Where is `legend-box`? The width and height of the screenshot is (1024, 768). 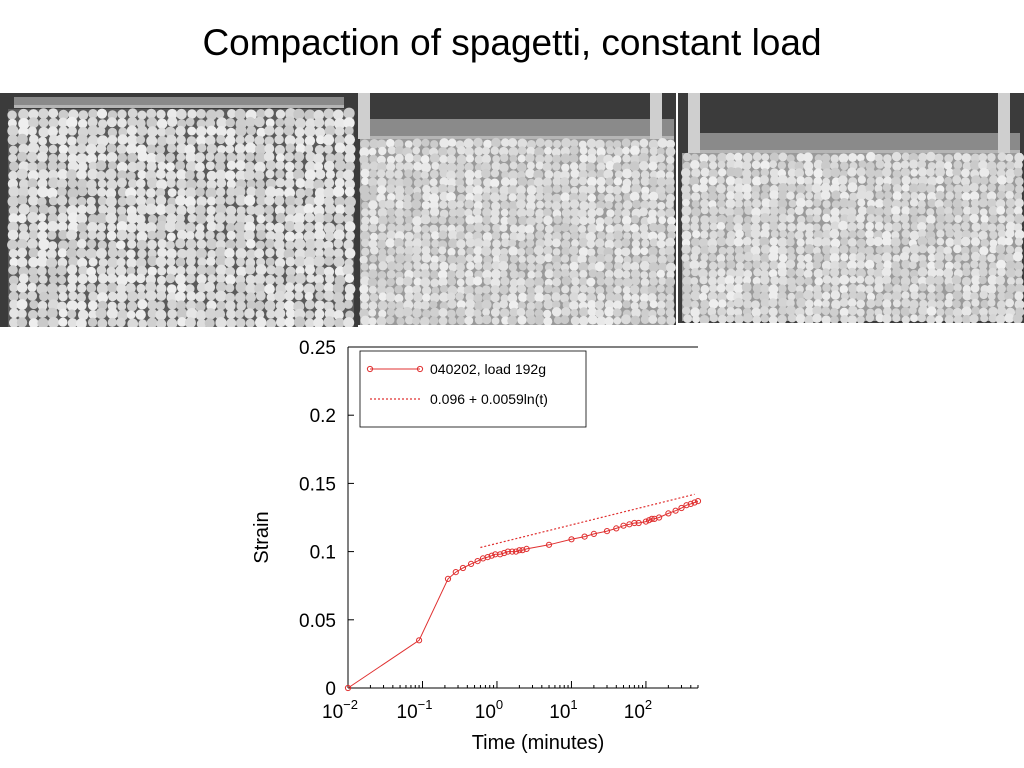 legend-box is located at coordinates (473, 389).